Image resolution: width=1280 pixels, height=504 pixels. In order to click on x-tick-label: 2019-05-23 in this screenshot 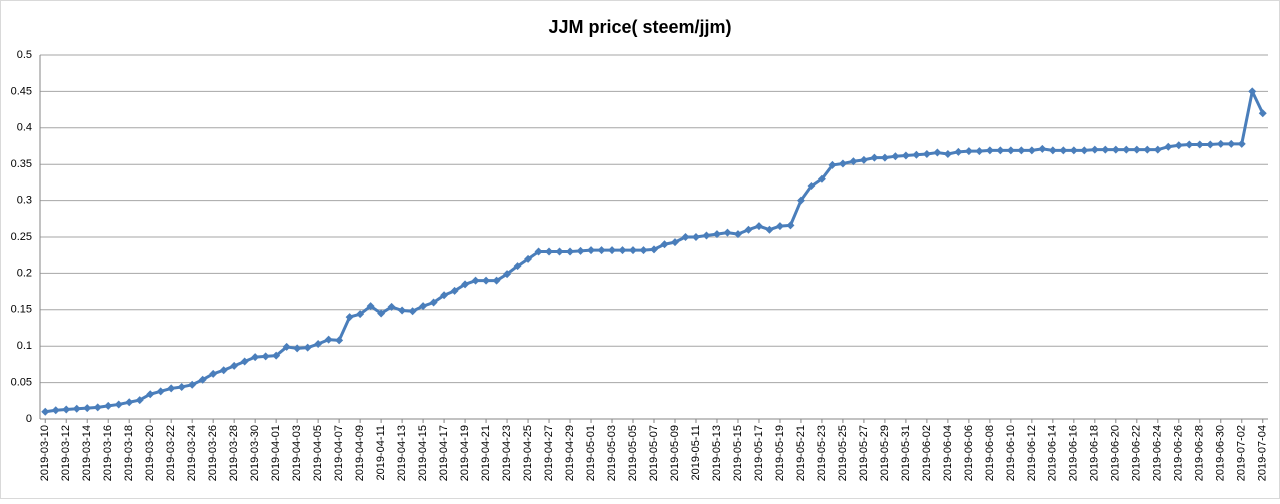, I will do `click(822, 453)`.